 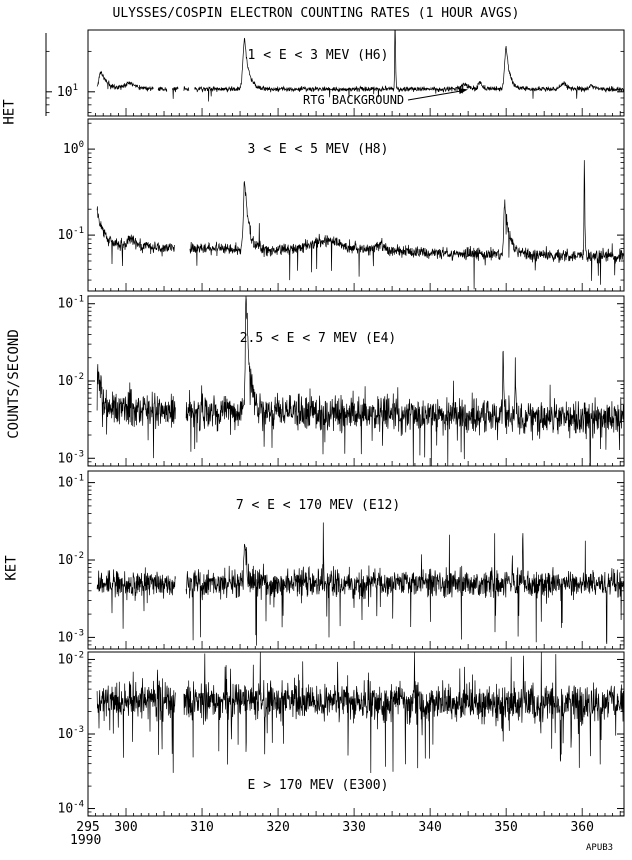 I want to click on svg-text: 350, so click(x=505, y=827).